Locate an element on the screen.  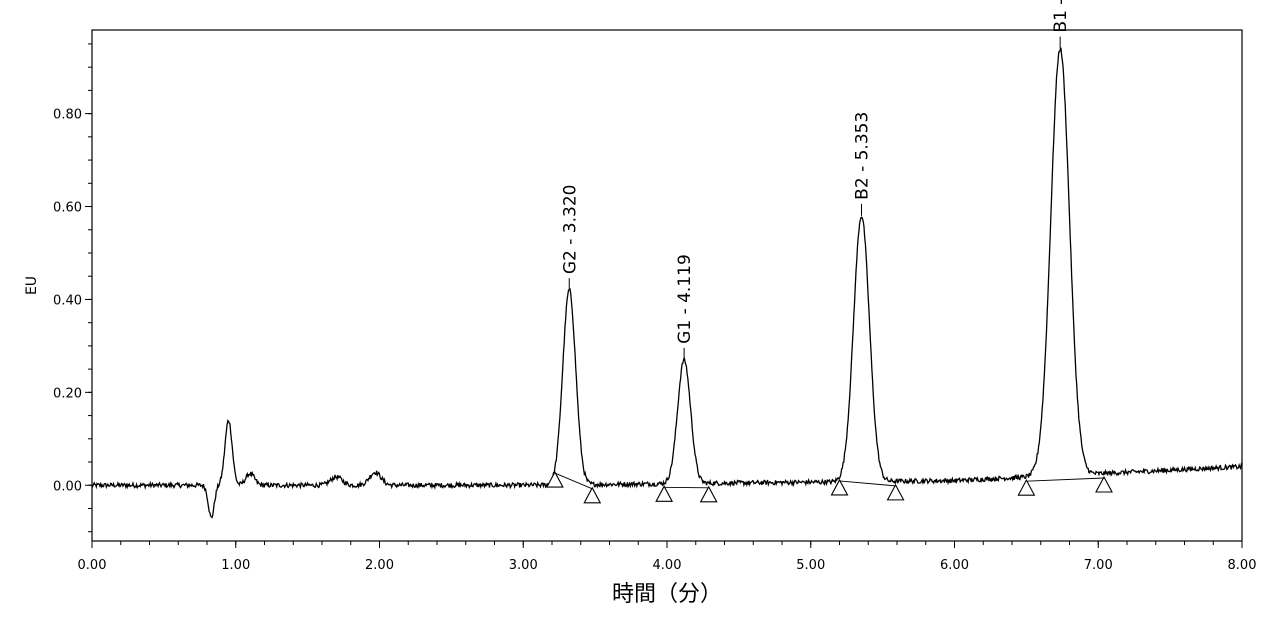
y-tick-label: 0.00 is located at coordinates (67, 486).